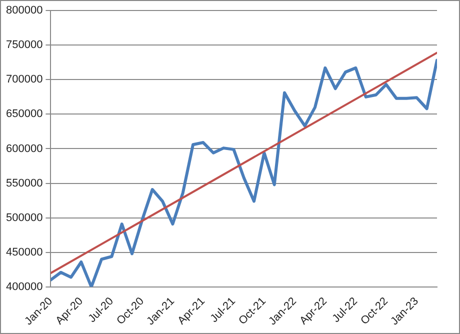 This screenshot has width=460, height=334. I want to click on y-tick-label: 700000, so click(24, 80).